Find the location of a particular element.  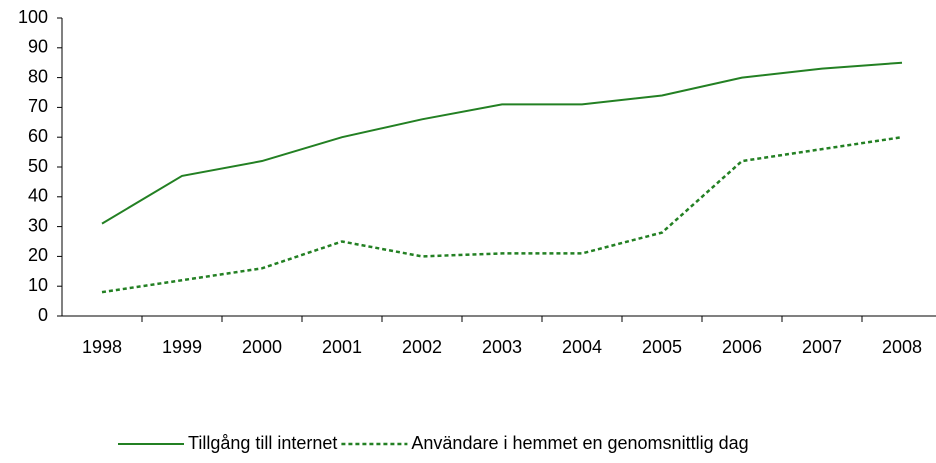

x-tick-label: 1998 is located at coordinates (102, 347).